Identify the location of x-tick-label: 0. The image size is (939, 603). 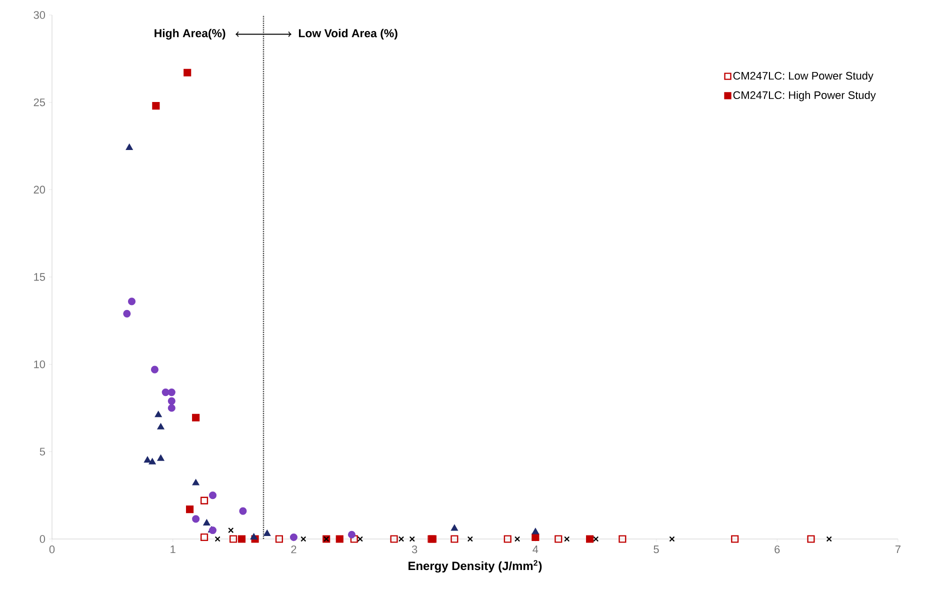
(52, 550).